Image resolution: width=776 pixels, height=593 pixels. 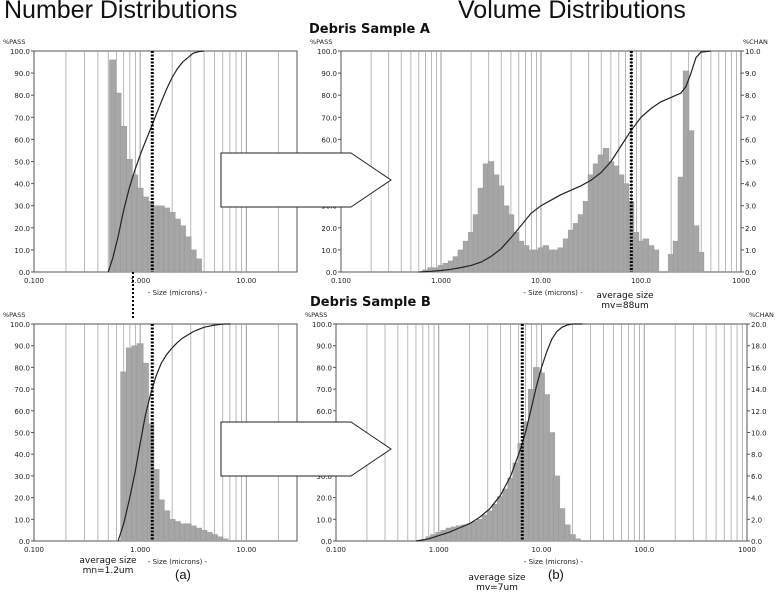 What do you see at coordinates (121, 12) in the screenshot?
I see `heading-number-distributions: Number Distributions` at bounding box center [121, 12].